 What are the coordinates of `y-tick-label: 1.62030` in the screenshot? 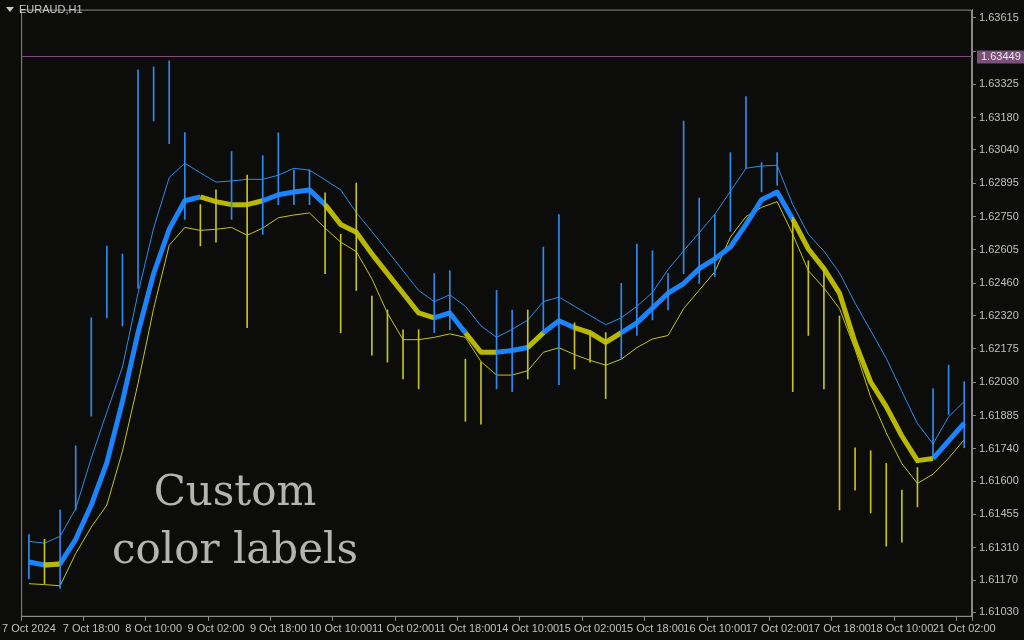 It's located at (999, 381).